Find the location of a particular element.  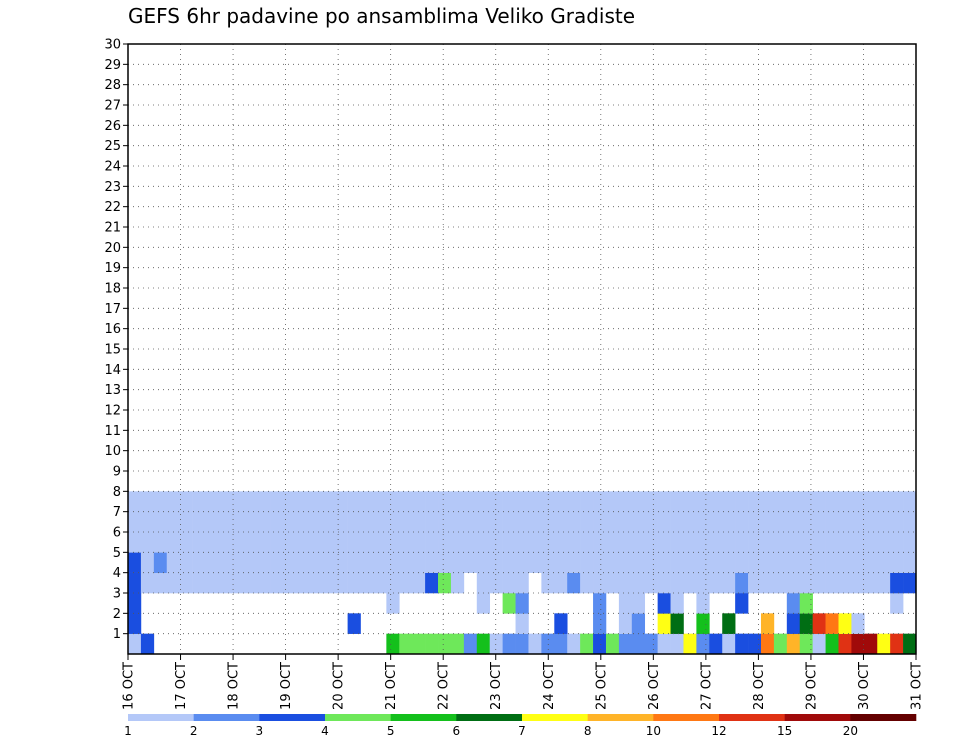

colorbar-label: 1 is located at coordinates (128, 731).